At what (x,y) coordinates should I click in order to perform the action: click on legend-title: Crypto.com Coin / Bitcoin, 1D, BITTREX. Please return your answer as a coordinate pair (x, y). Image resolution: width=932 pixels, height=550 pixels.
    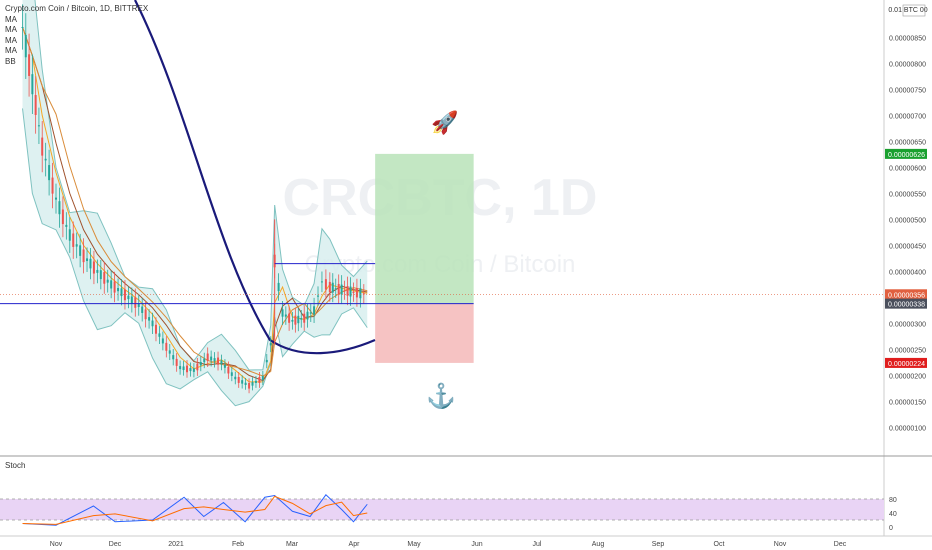
    Looking at the image, I should click on (77, 8).